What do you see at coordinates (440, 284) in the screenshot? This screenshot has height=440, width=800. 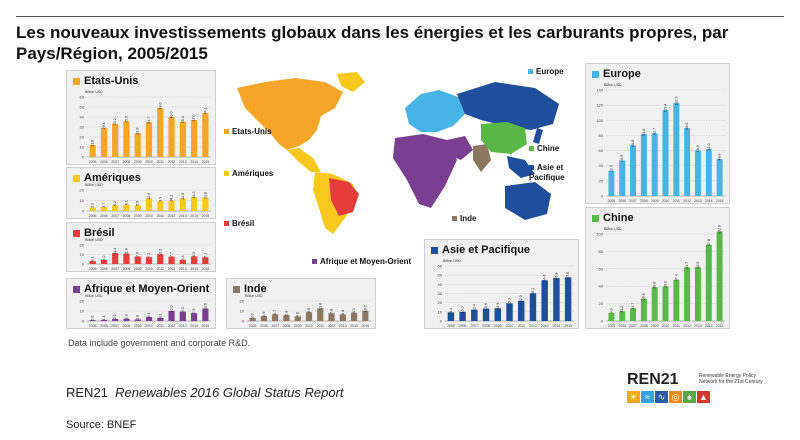 I see `y-tick-label: 40` at bounding box center [440, 284].